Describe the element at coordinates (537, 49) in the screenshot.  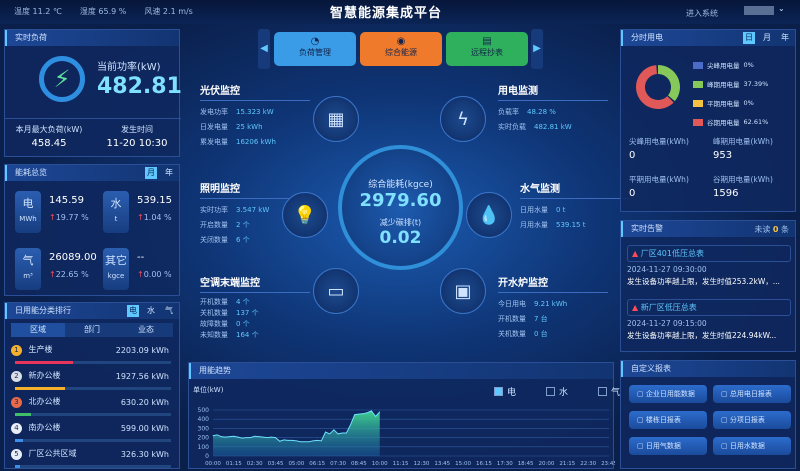
I see `nav-next-button: ▶` at that location.